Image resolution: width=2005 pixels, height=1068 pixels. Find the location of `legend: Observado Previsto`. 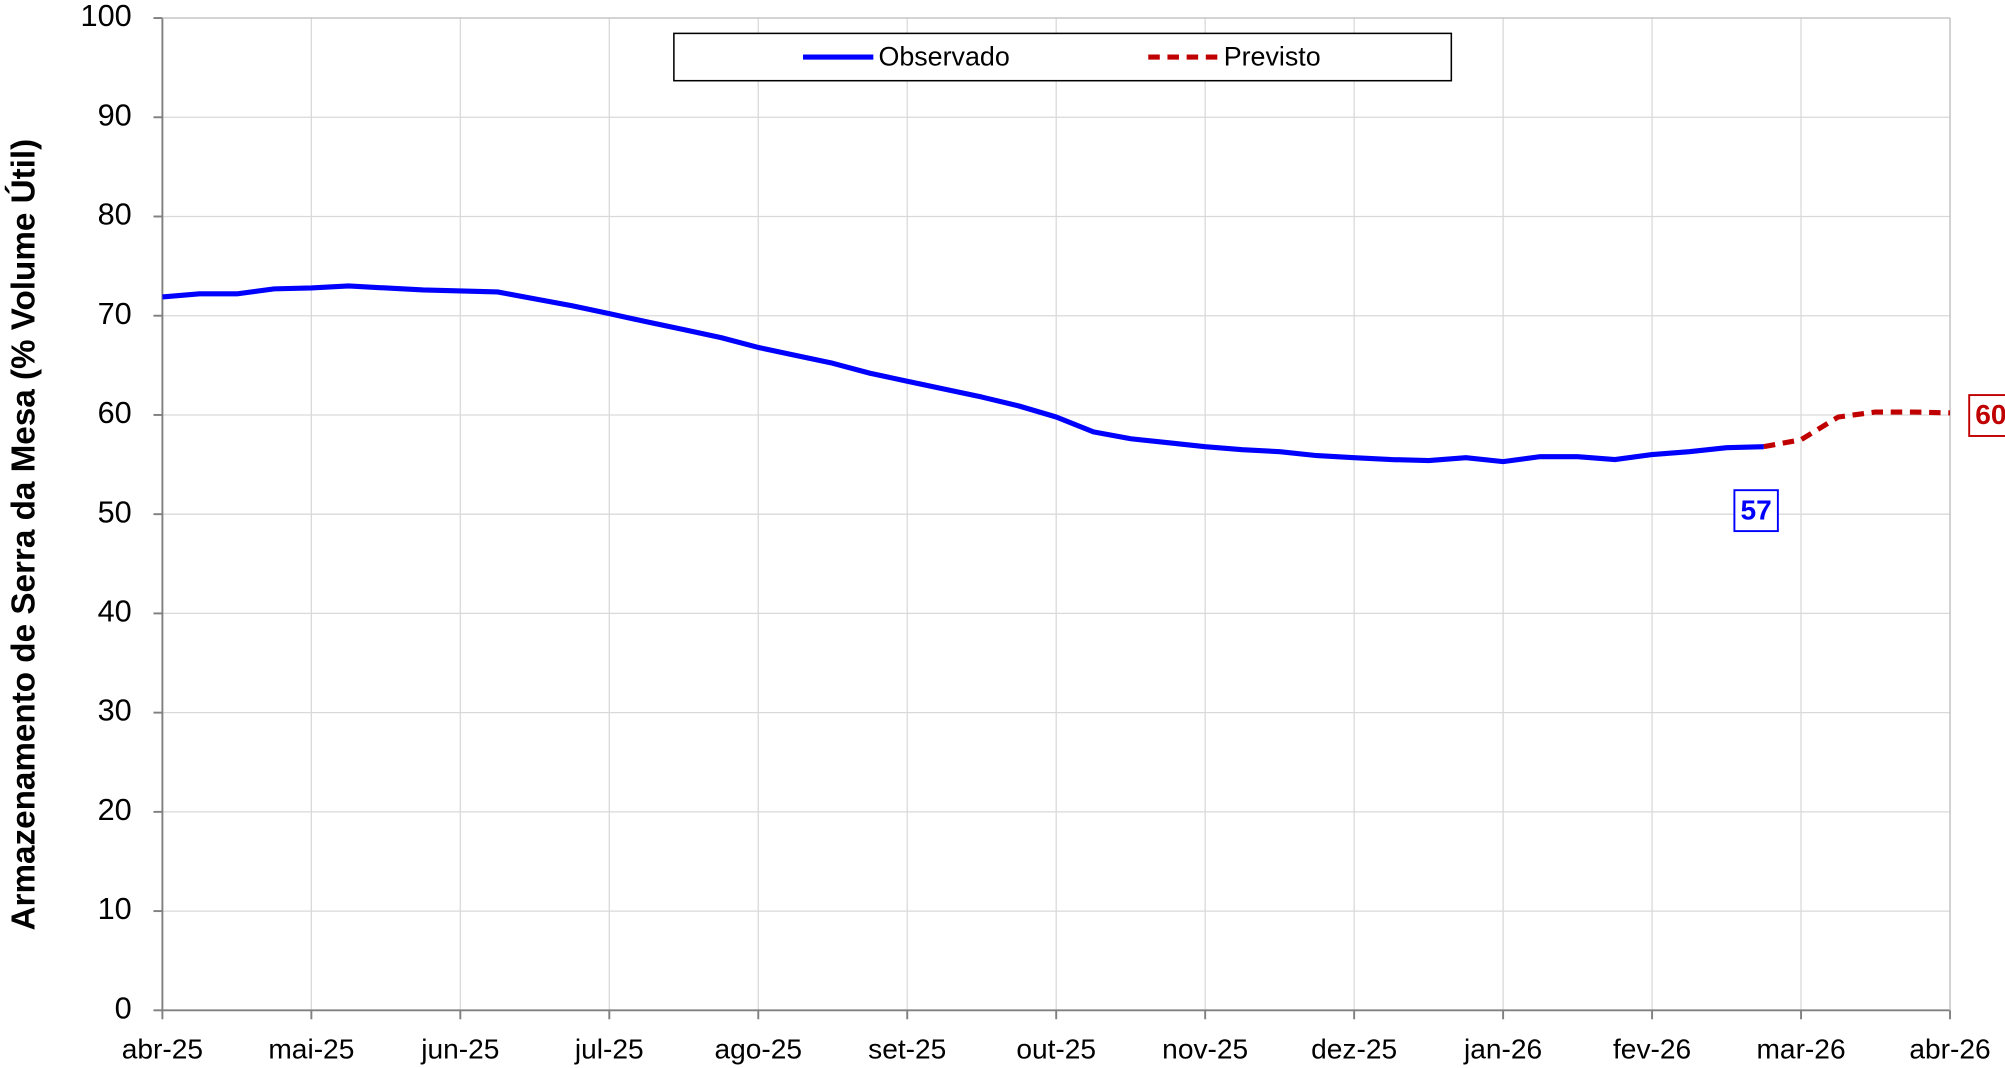

legend: Observado Previsto is located at coordinates (1063, 57).